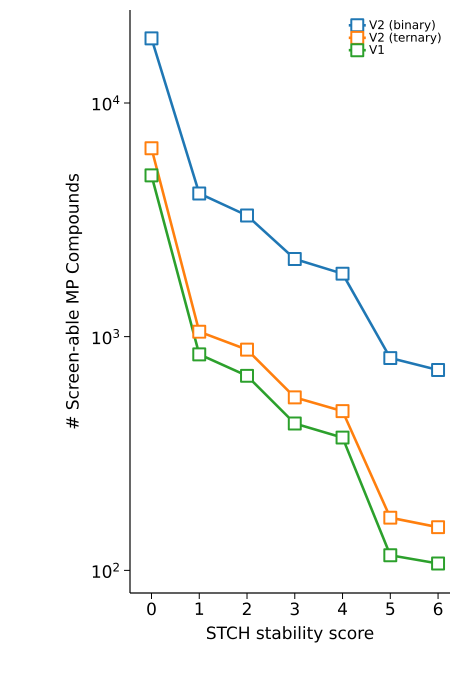  What do you see at coordinates (342, 608) in the screenshot?
I see `x-tick-label: 4` at bounding box center [342, 608].